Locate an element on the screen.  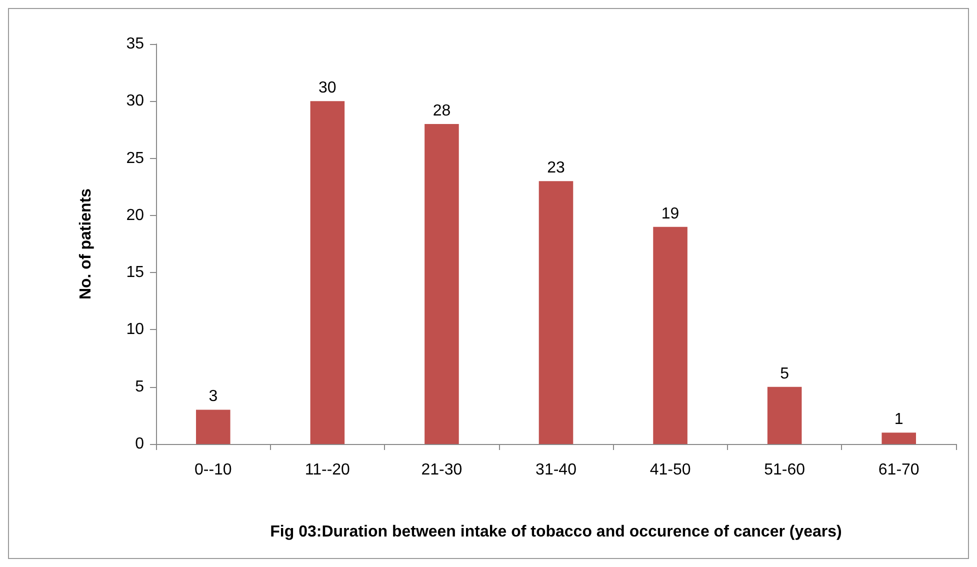
x-tick-label: 31-40 is located at coordinates (556, 470).